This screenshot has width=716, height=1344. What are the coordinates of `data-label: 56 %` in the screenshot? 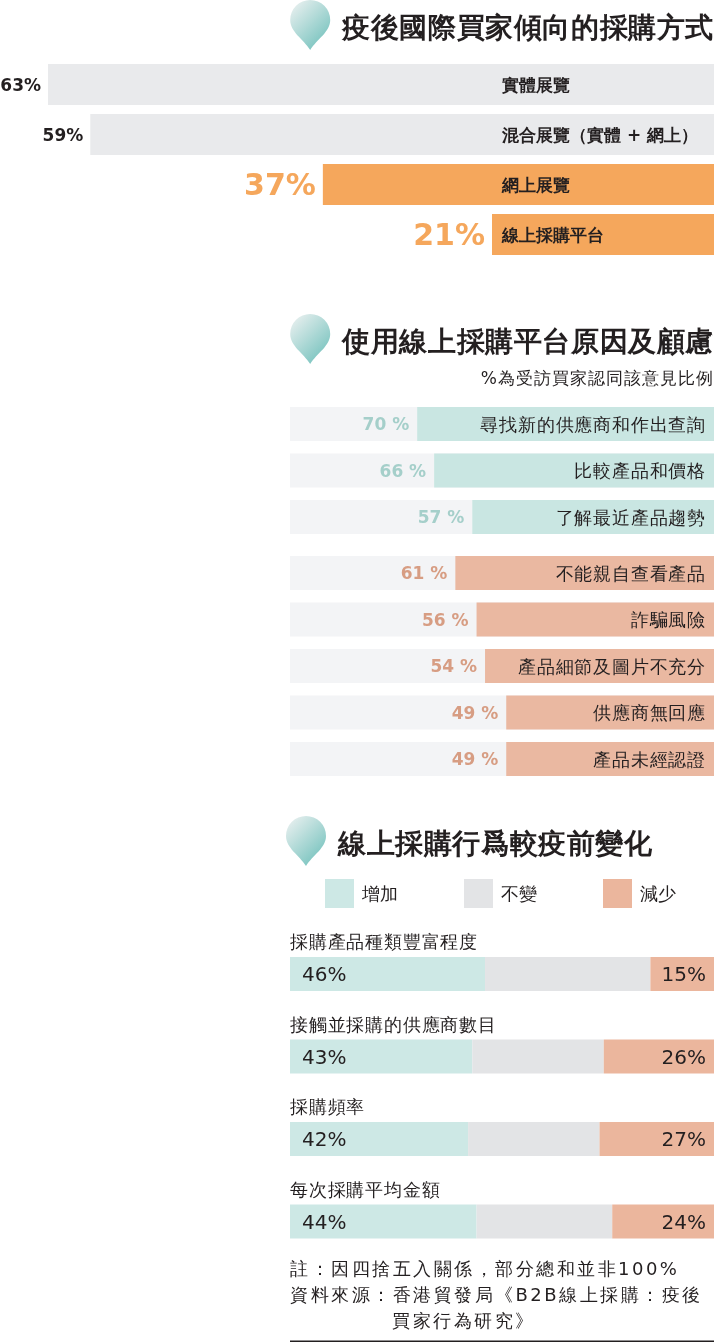 It's located at (445, 619).